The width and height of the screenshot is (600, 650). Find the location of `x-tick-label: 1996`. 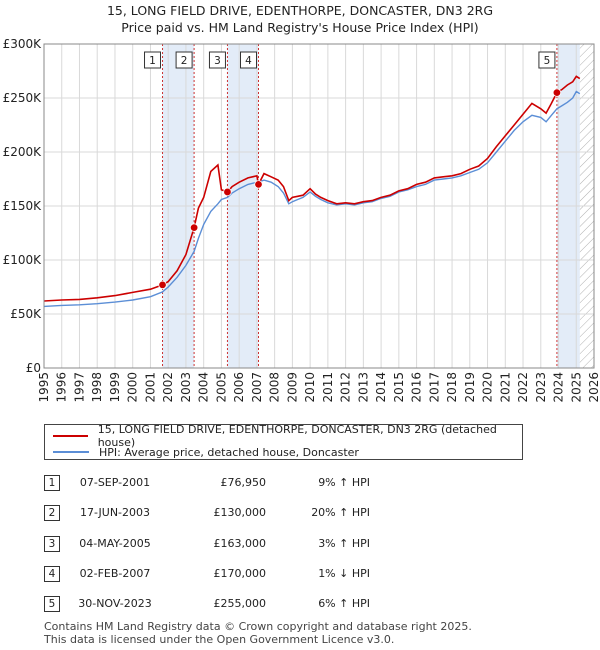

x-tick-label: 1996 is located at coordinates (62, 387).